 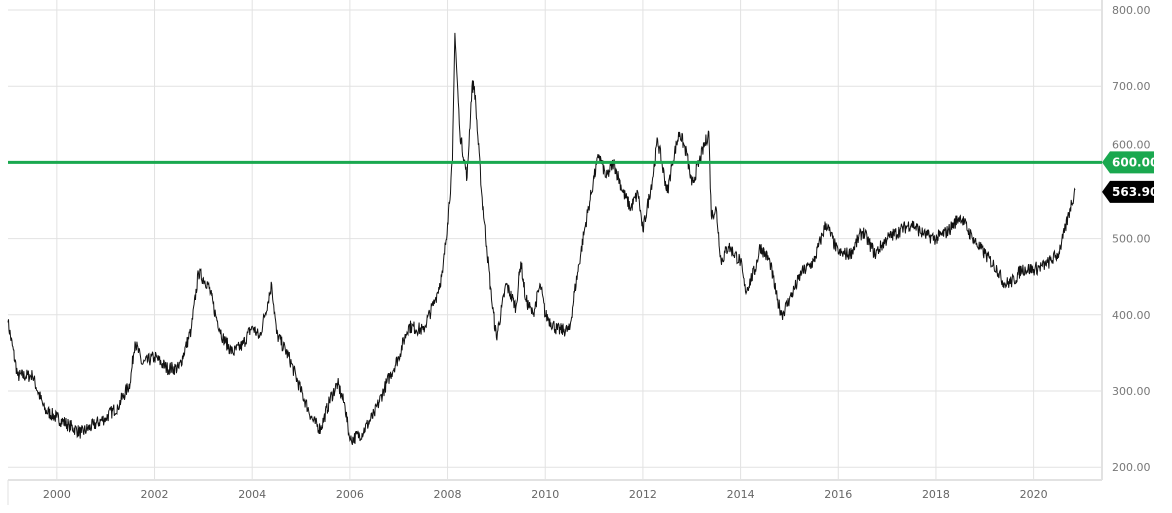 What do you see at coordinates (1034, 494) in the screenshot?
I see `x-tick-label: 2020` at bounding box center [1034, 494].